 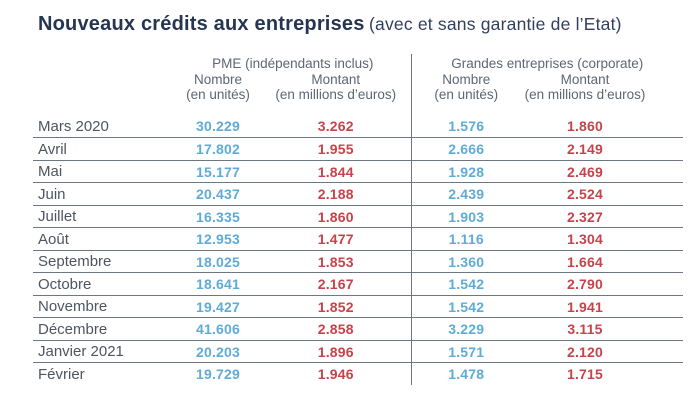 What do you see at coordinates (336, 352) in the screenshot?
I see `cell-pme-montant: 1.896` at bounding box center [336, 352].